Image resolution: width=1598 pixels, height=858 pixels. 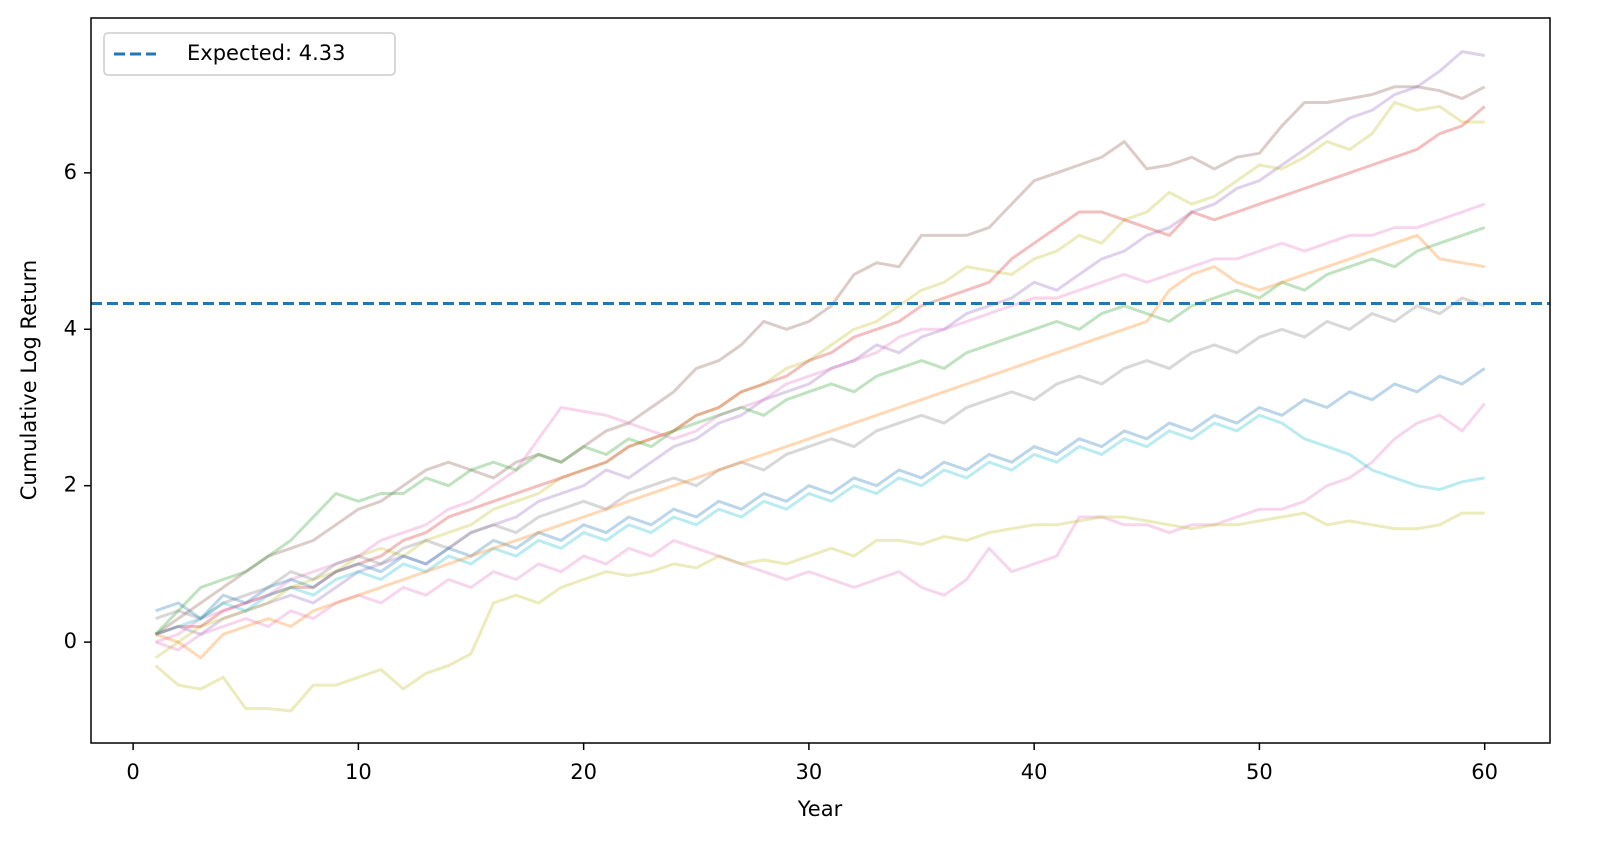 What do you see at coordinates (820, 809) in the screenshot?
I see `x-axis-label: Year` at bounding box center [820, 809].